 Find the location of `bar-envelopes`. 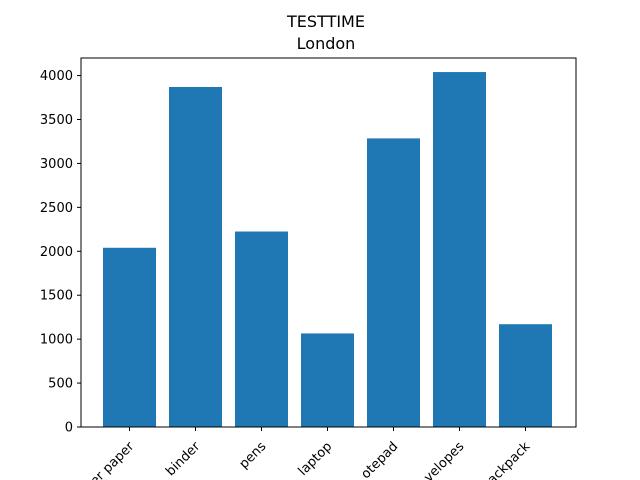

bar-envelopes is located at coordinates (459, 250).